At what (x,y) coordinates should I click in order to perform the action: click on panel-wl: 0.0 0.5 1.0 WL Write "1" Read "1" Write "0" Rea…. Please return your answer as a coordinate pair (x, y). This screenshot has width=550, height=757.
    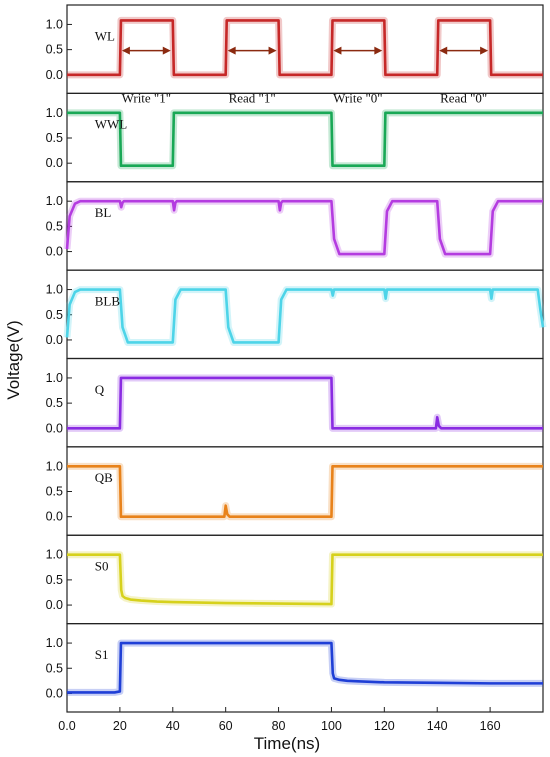
    Looking at the image, I should click on (295, 54).